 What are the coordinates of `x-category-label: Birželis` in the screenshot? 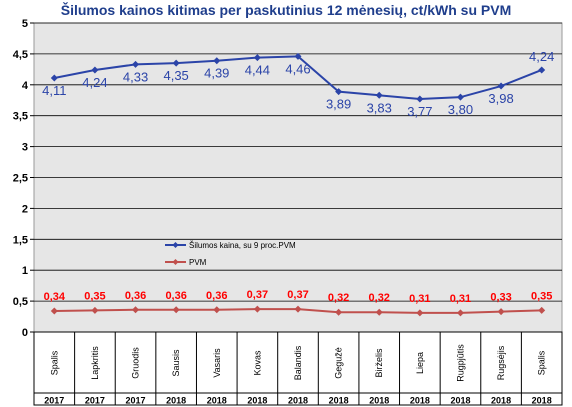 It's located at (379, 363).